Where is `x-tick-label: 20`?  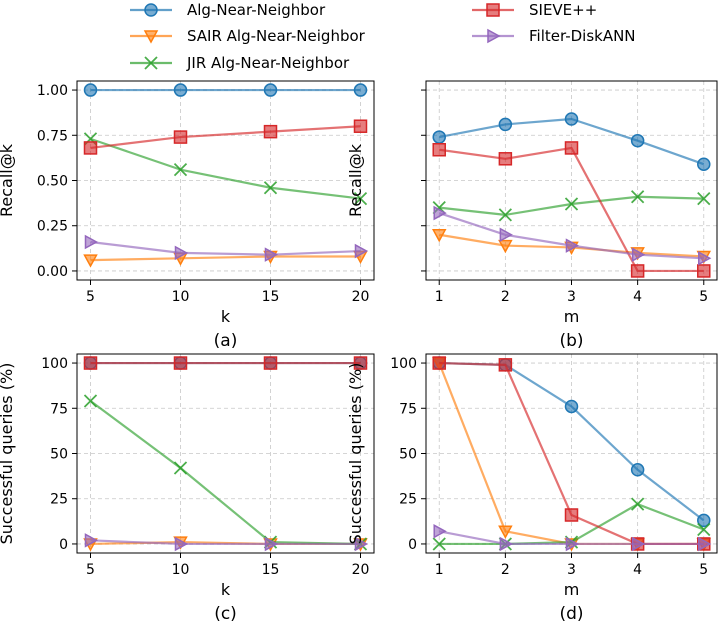 x-tick-label: 20 is located at coordinates (361, 570).